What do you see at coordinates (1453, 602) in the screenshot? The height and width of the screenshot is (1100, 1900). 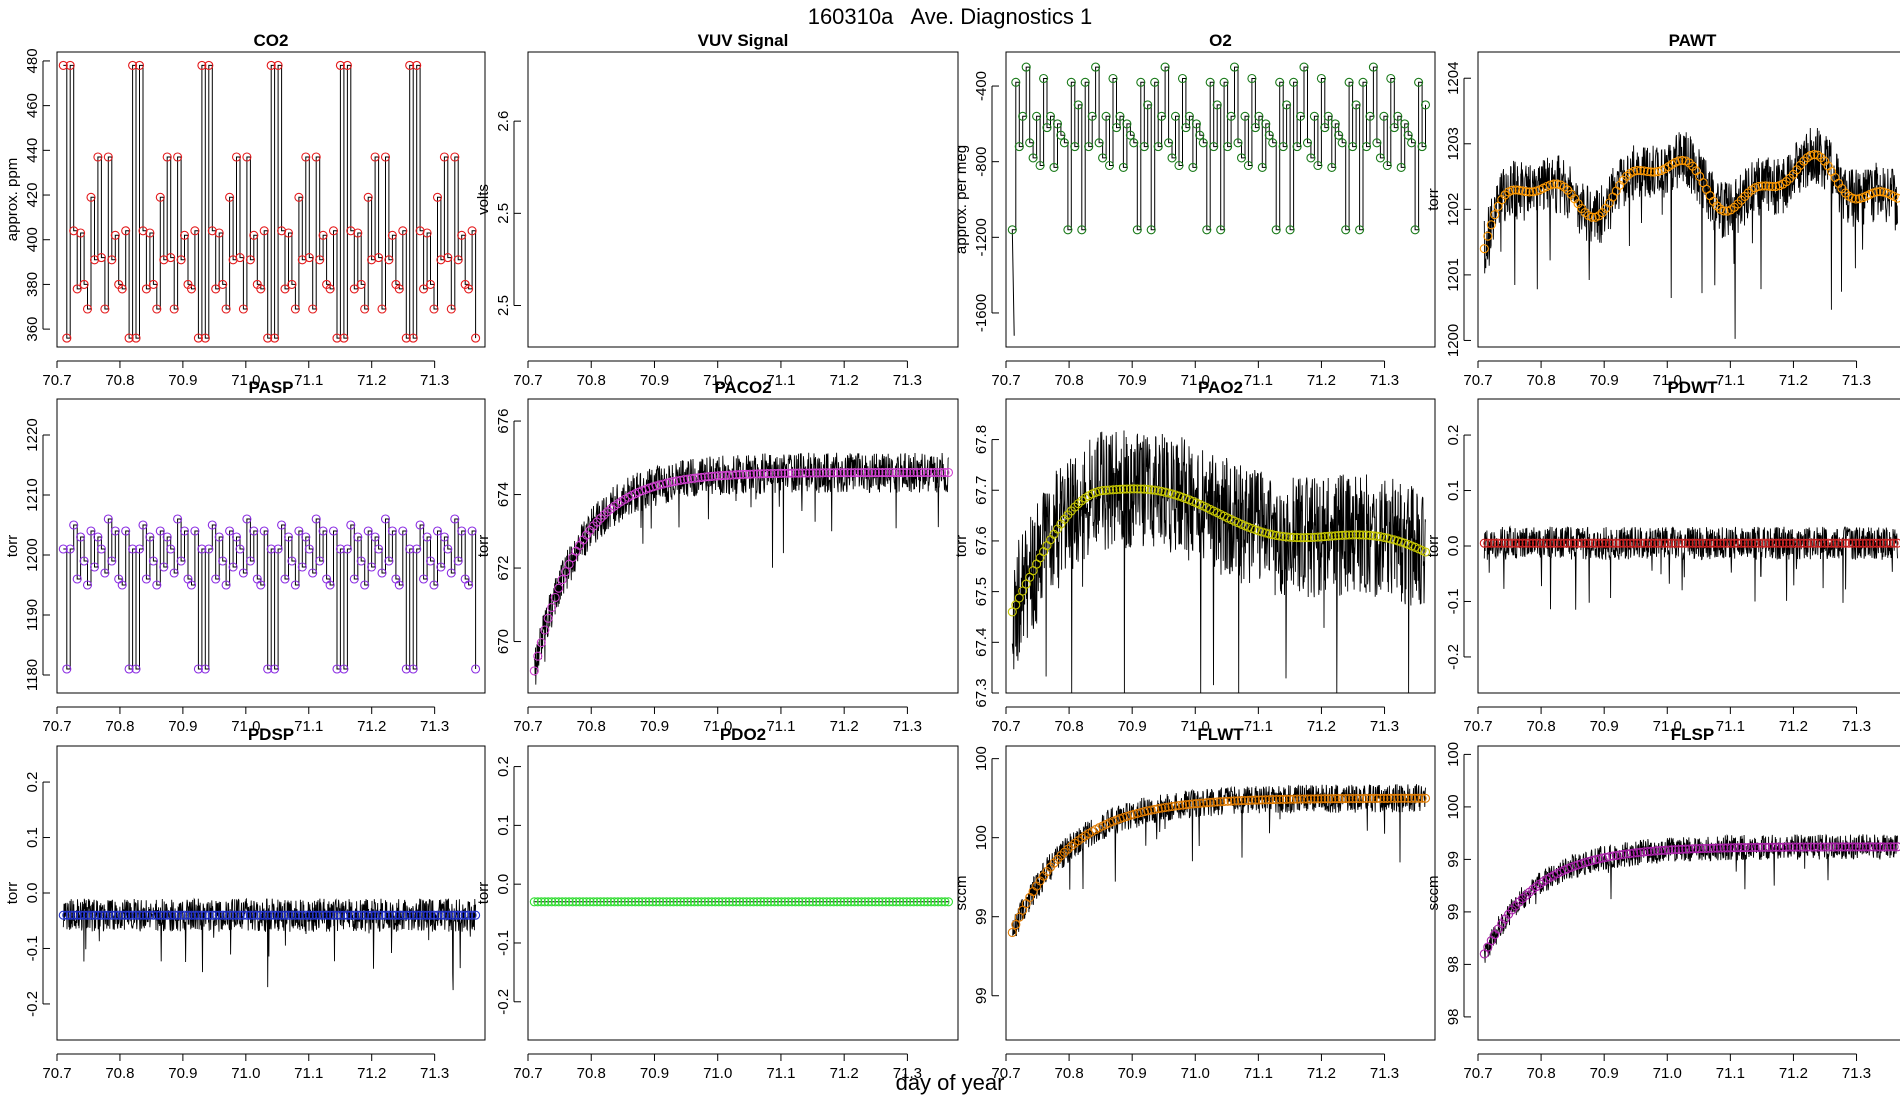 I see `y-tick-label: -0.1` at bounding box center [1453, 602].